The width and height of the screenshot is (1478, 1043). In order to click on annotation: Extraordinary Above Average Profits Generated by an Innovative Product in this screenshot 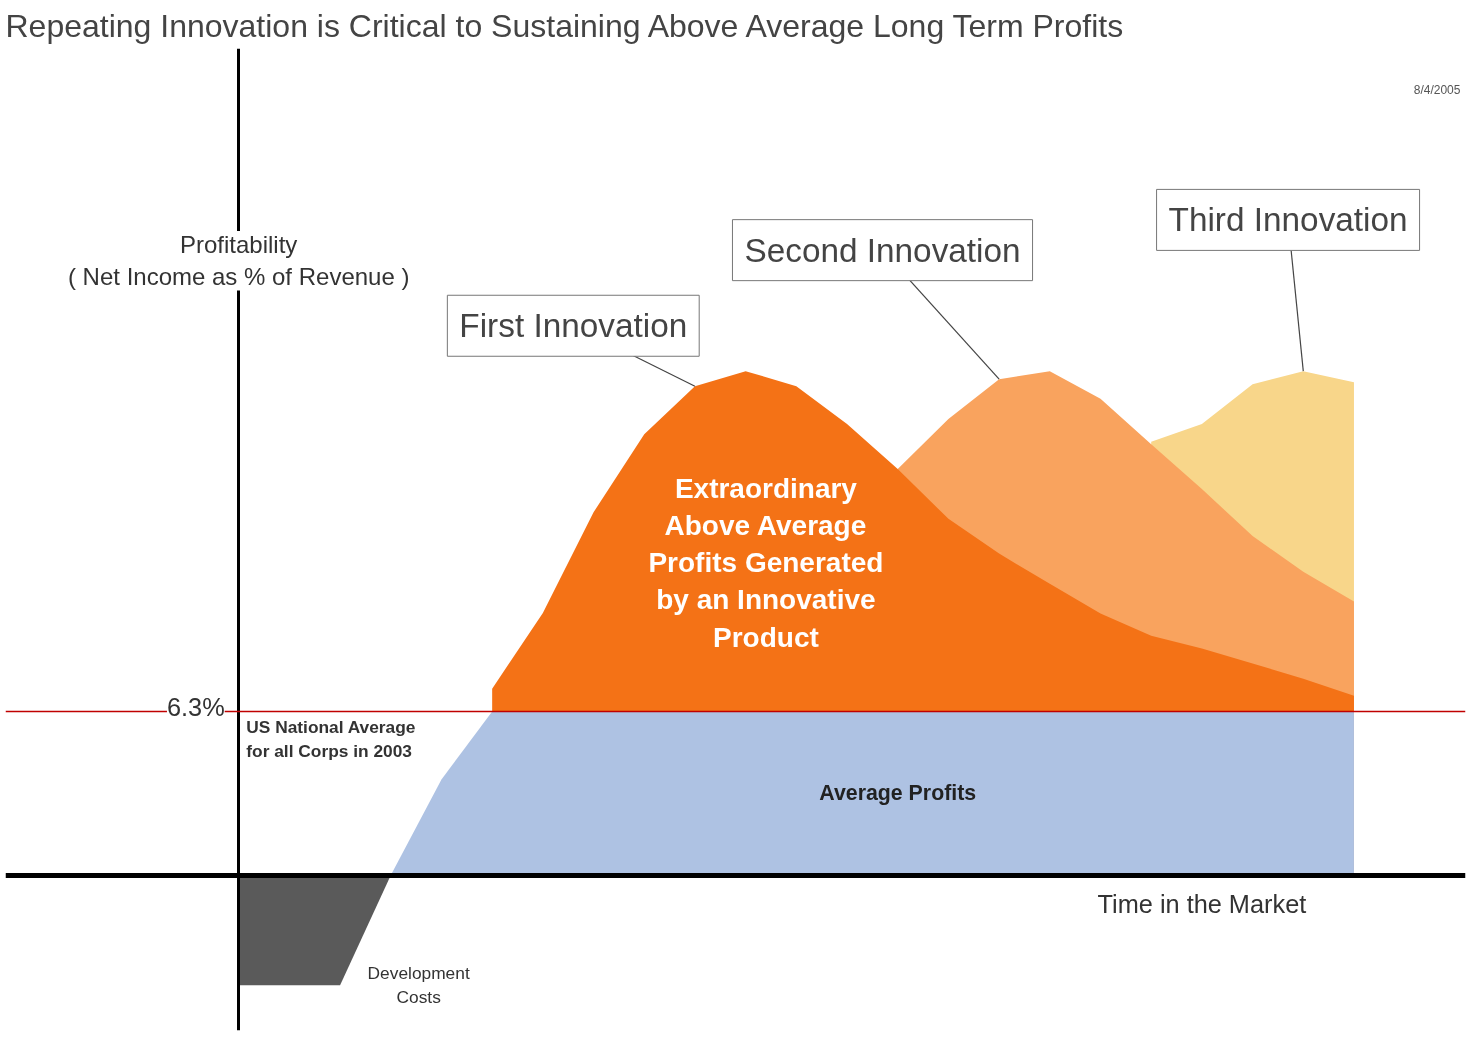, I will do `click(766, 562)`.